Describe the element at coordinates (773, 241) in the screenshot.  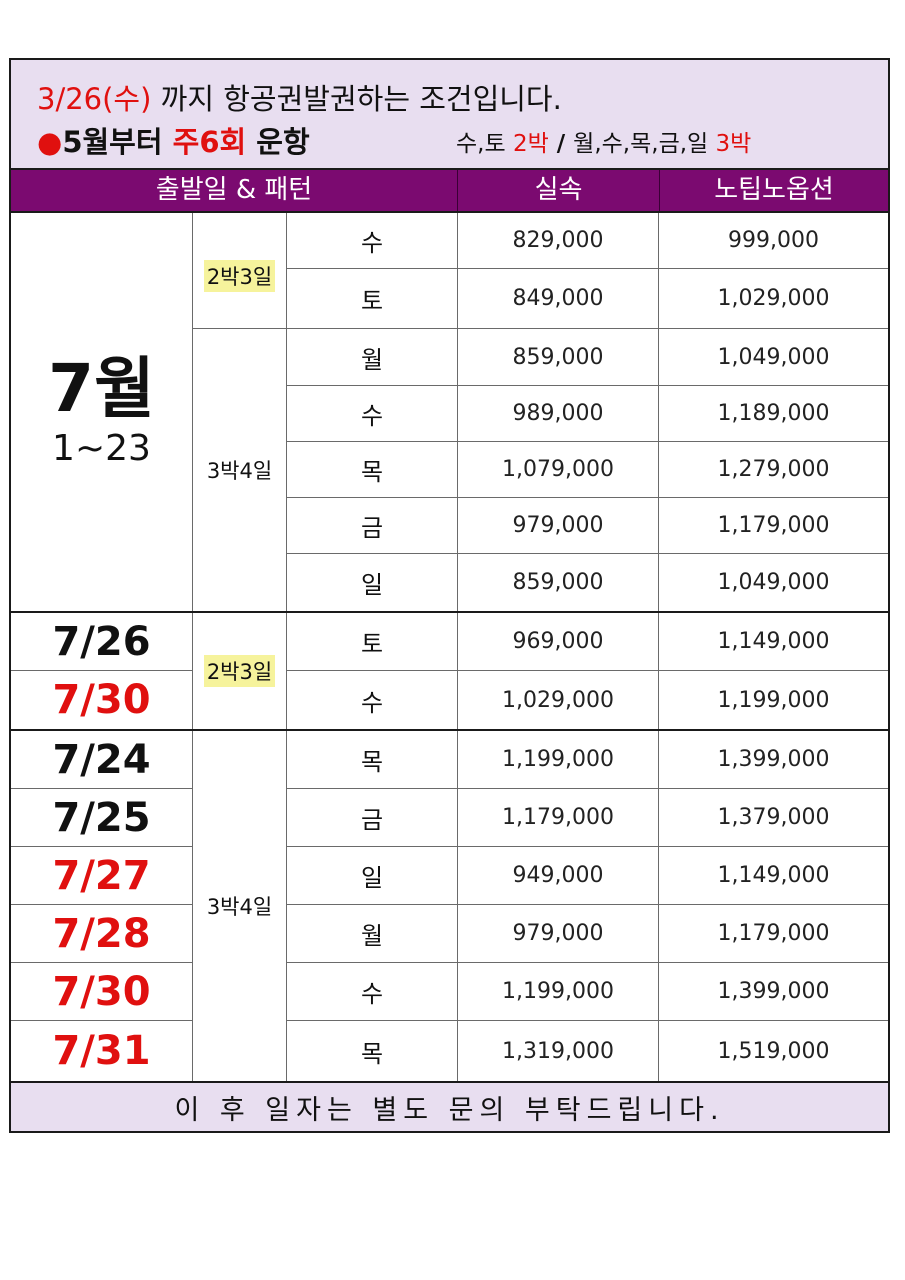
I see `premium-price-cell: 999,000` at that location.